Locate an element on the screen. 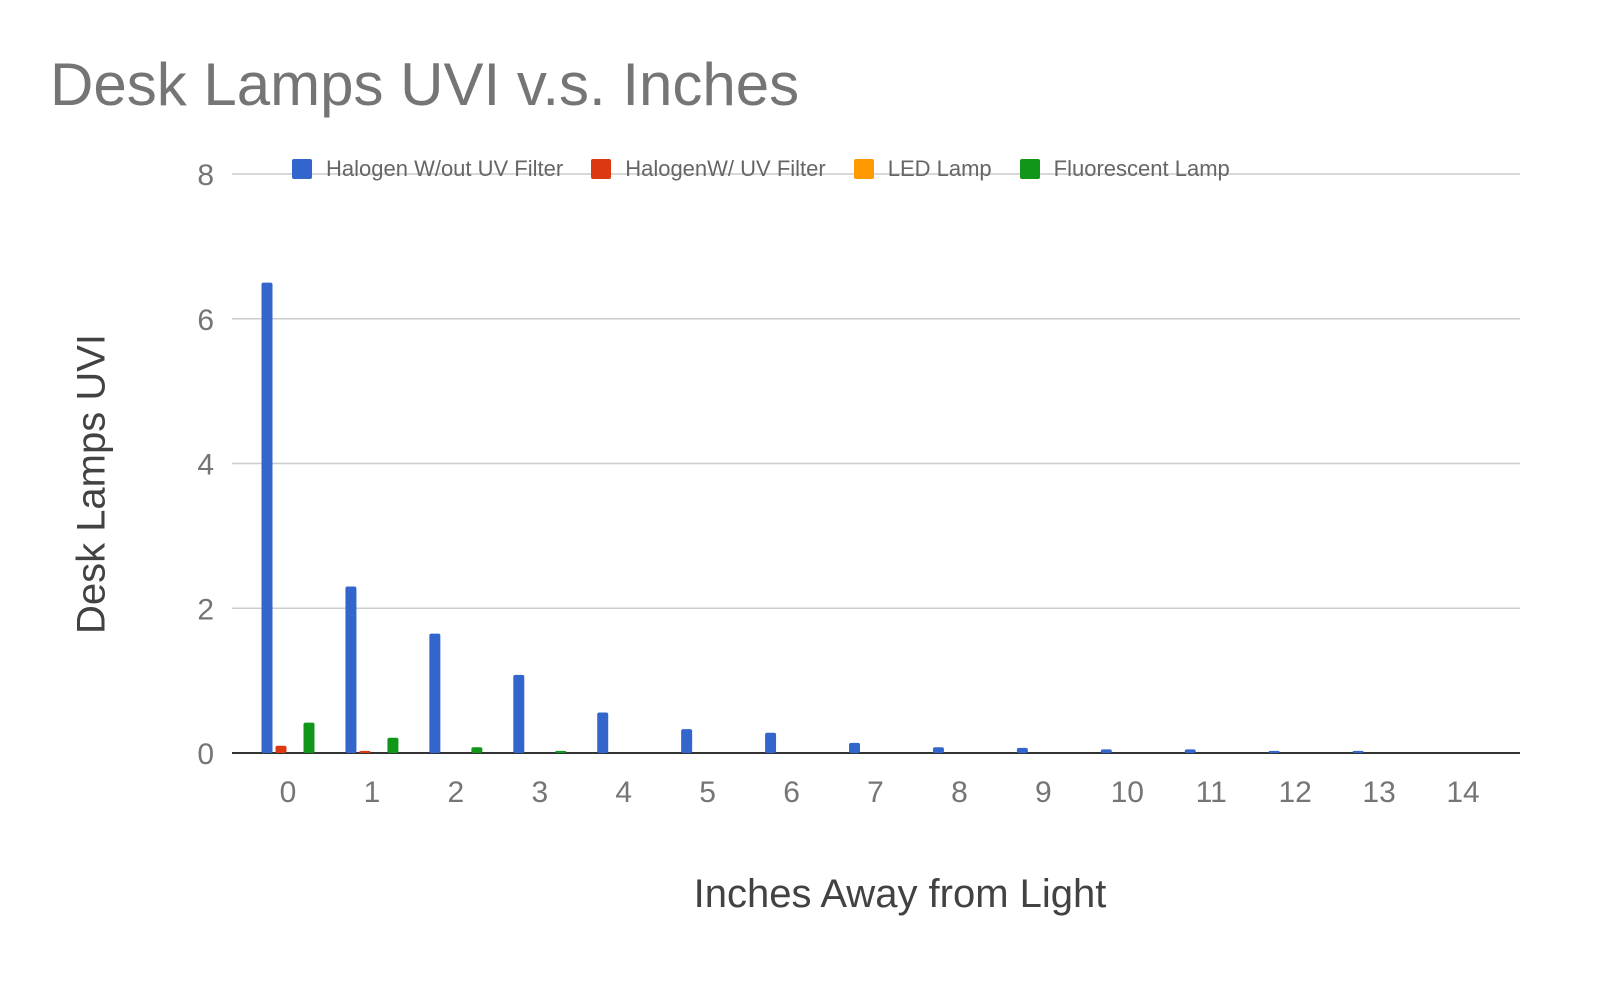  x-tick-label: 6 is located at coordinates (791, 792).